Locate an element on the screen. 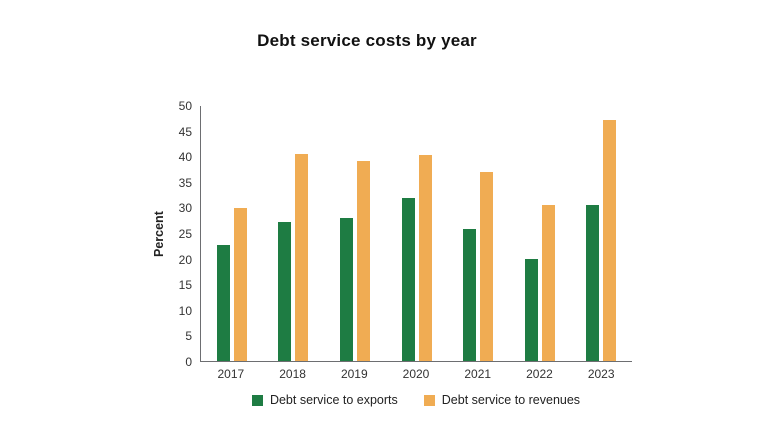 The height and width of the screenshot is (439, 780). legend-item: Debt service to revenues is located at coordinates (502, 400).